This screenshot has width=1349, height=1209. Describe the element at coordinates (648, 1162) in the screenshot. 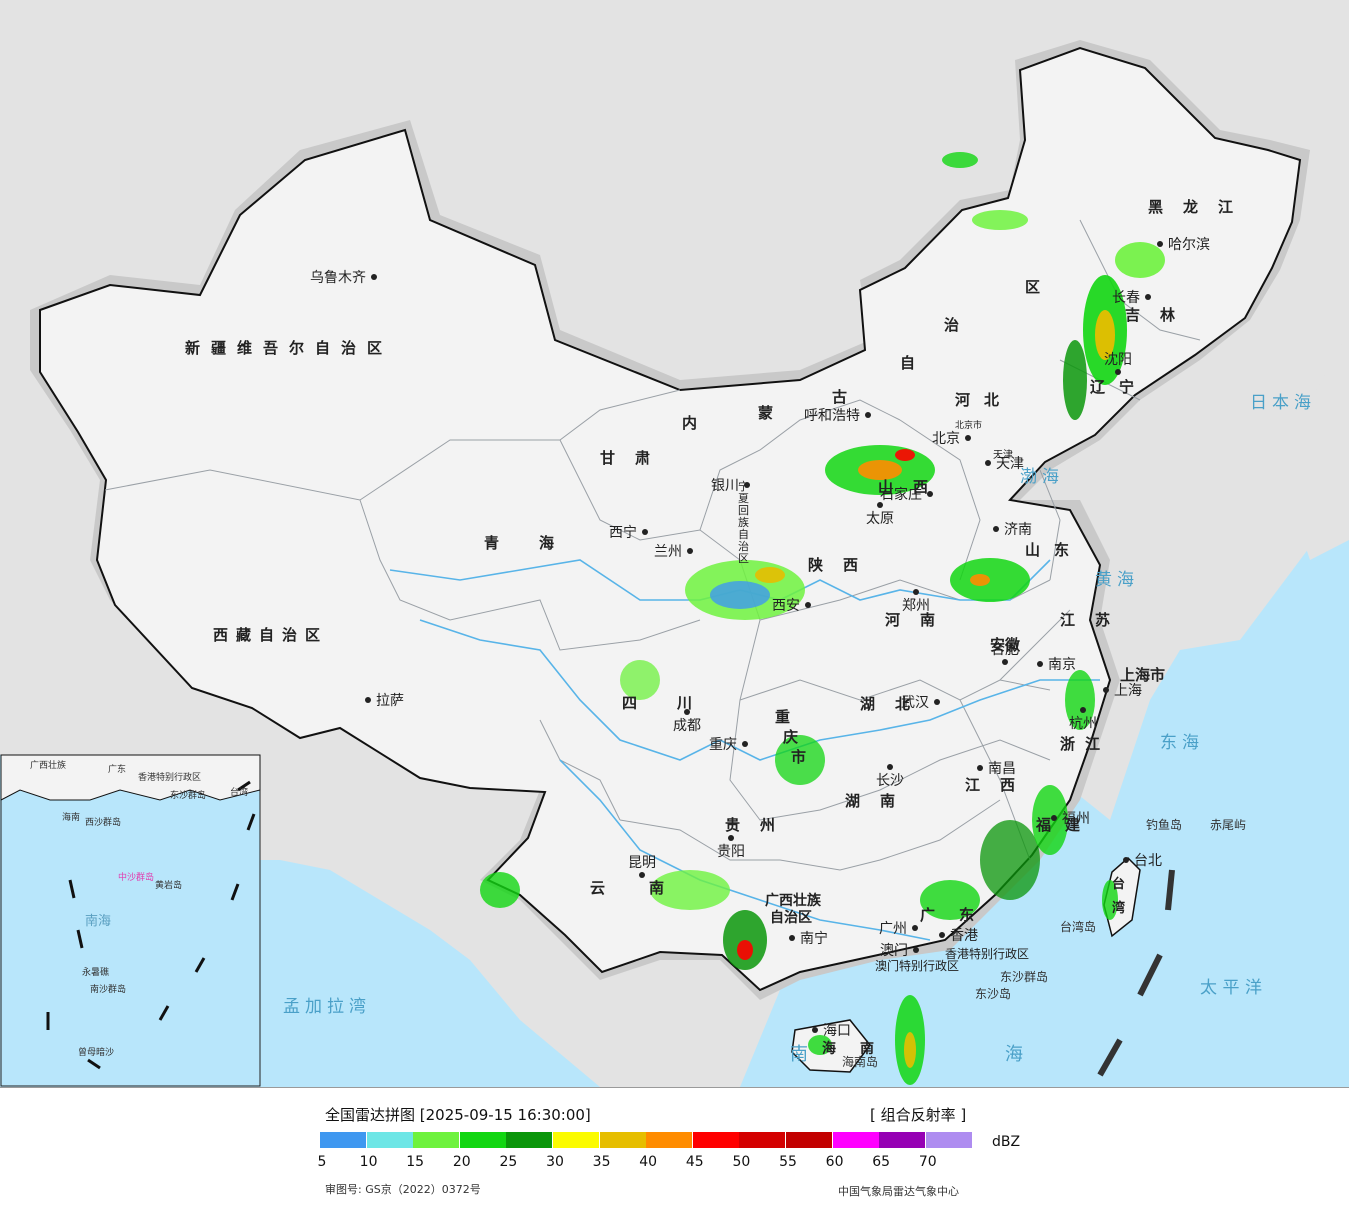

I see `scale-tick-label: 40` at that location.